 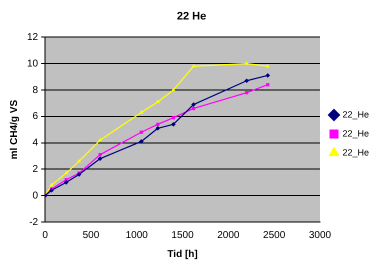 I want to click on y-tick-label: 6, so click(x=35, y=116).